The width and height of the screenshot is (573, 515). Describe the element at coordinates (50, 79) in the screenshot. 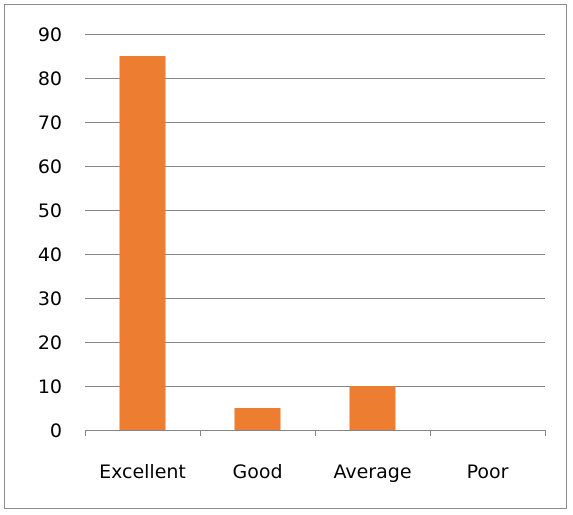

I see `y-tick-label: 80` at that location.